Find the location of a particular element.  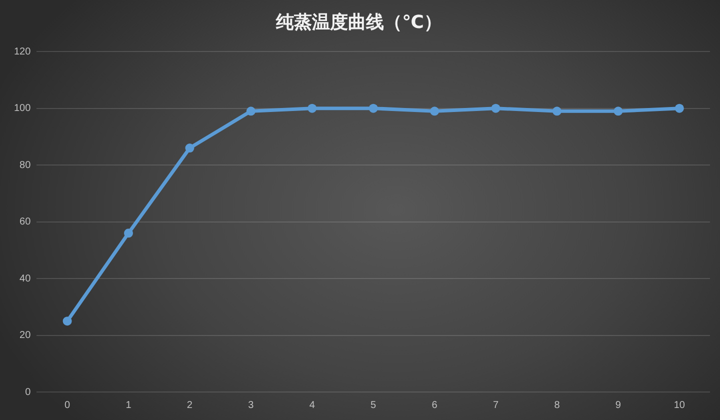

y-tick-label: 40 is located at coordinates (26, 278).